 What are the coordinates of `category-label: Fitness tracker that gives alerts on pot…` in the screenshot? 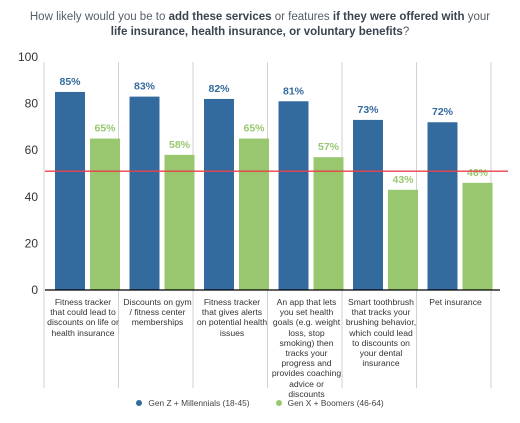 It's located at (232, 317).